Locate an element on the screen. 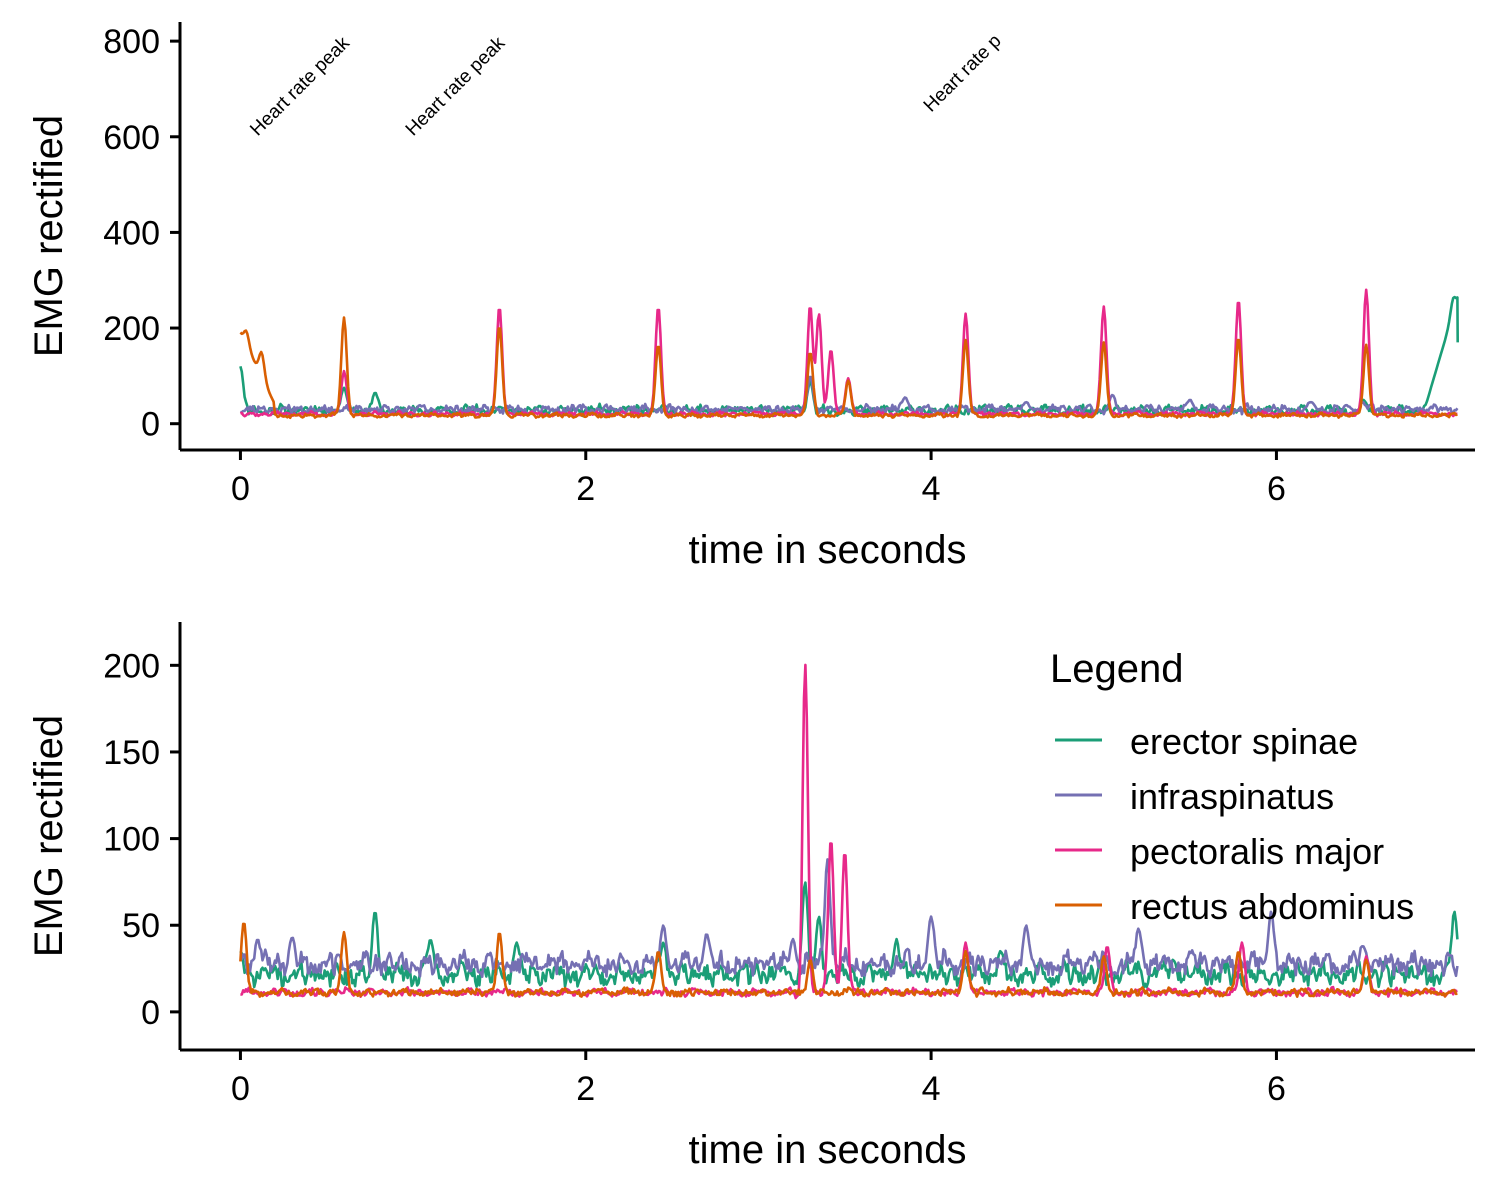 The image size is (1500, 1200). y-tick-label: 150 is located at coordinates (131, 753).